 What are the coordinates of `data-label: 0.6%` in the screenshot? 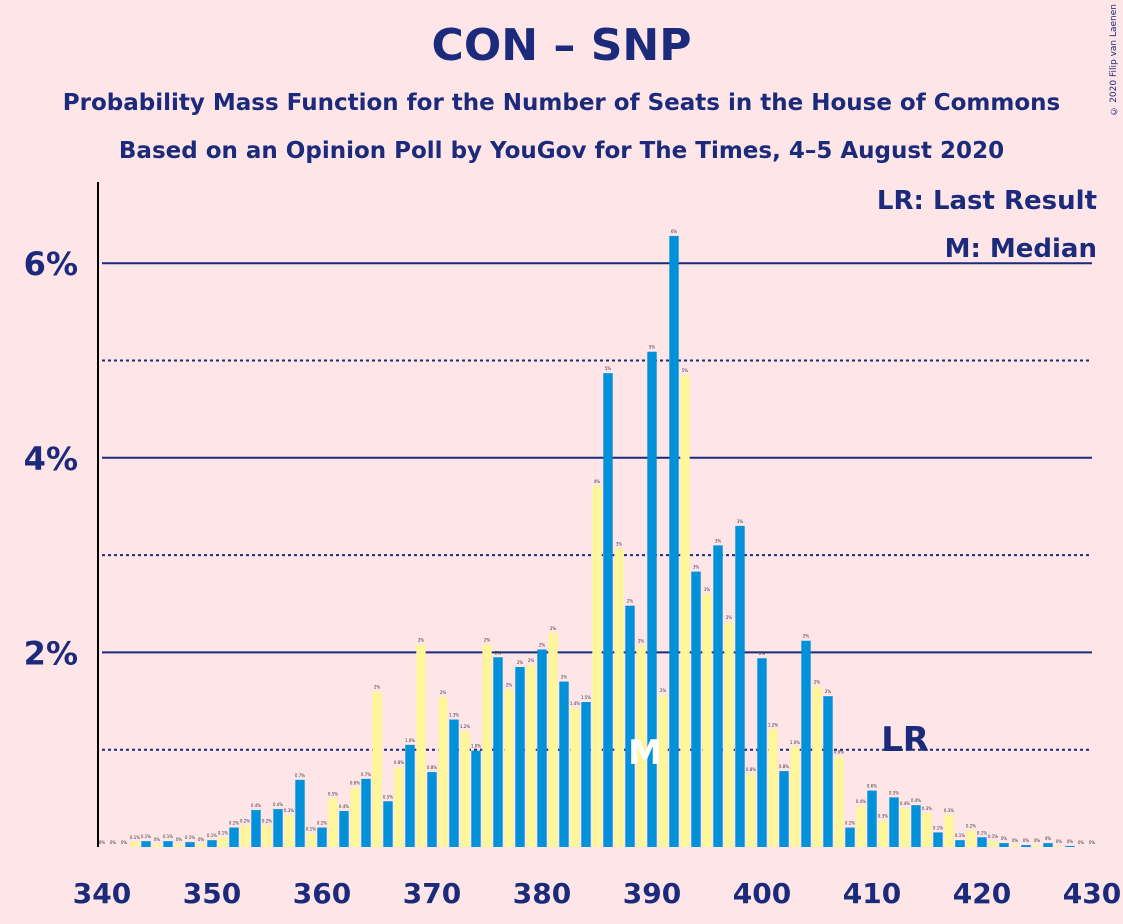 It's located at (355, 783).